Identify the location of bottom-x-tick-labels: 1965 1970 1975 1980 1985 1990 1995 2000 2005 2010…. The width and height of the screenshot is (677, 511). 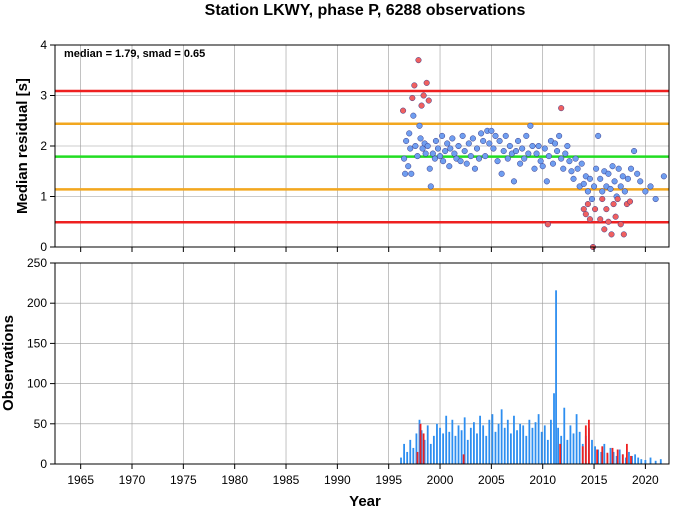
(363, 480).